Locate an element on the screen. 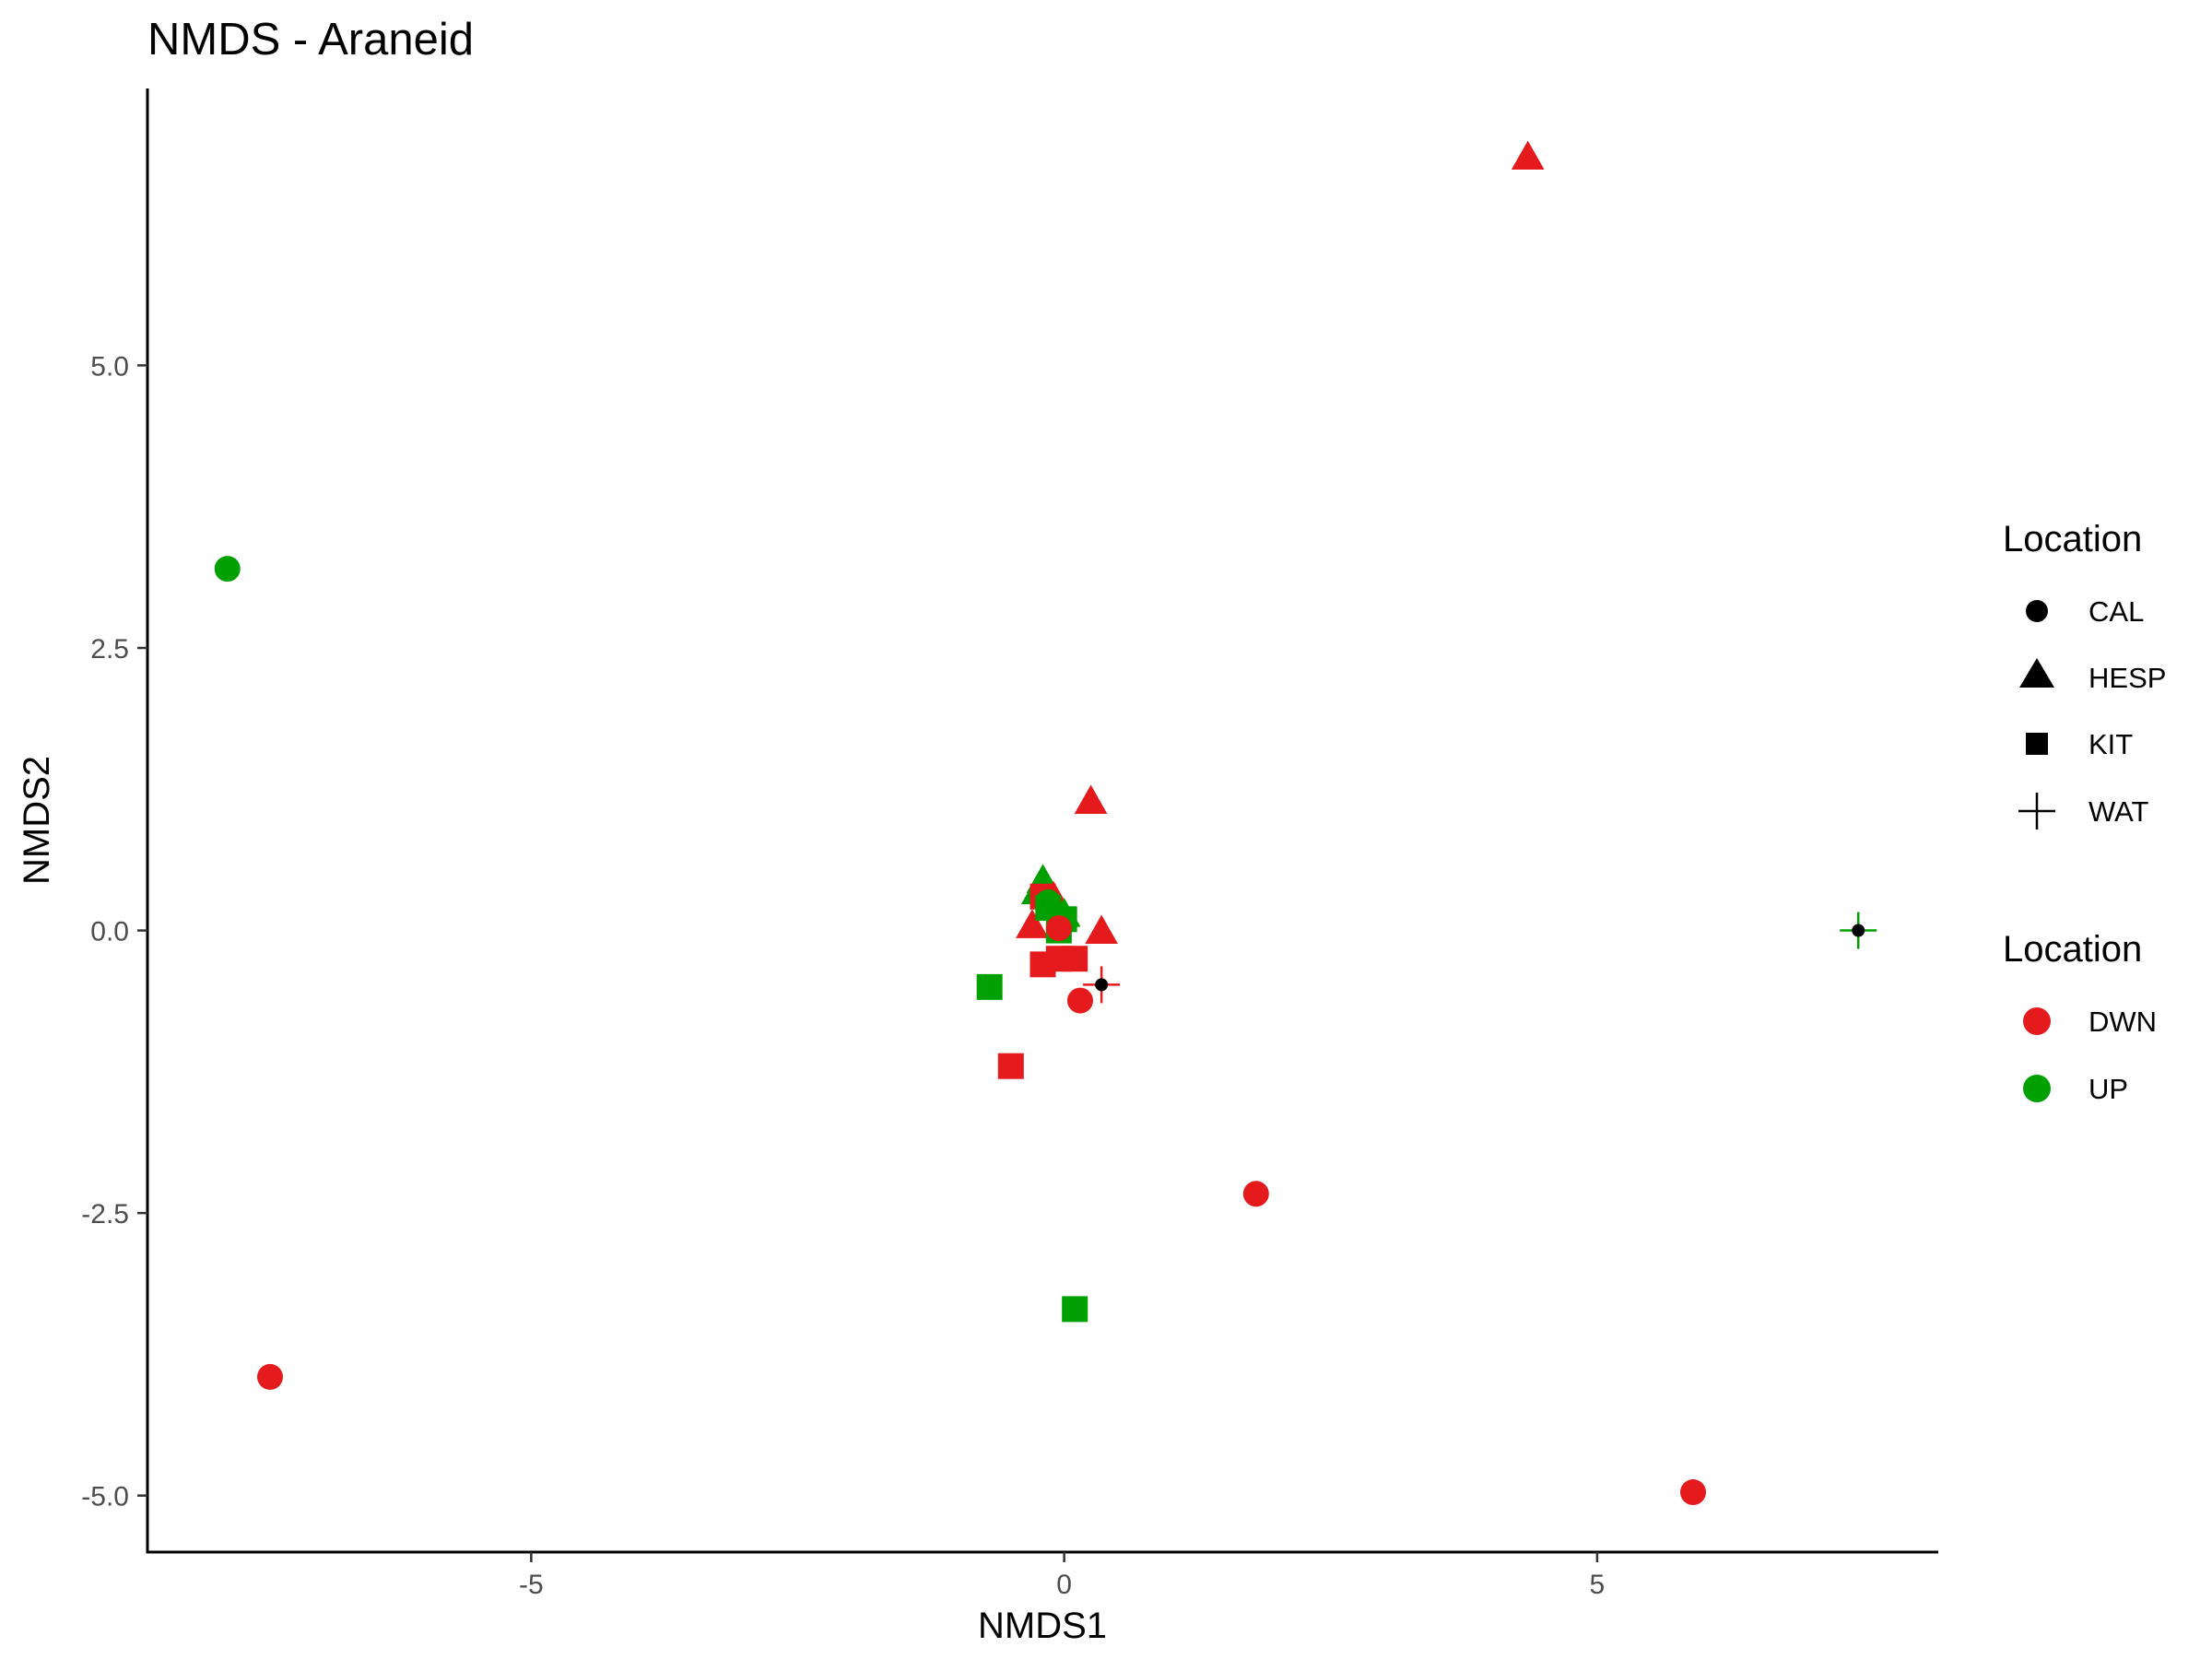 This screenshot has width=2212, height=1659. legend-item-wat: WAT is located at coordinates (2083, 811).